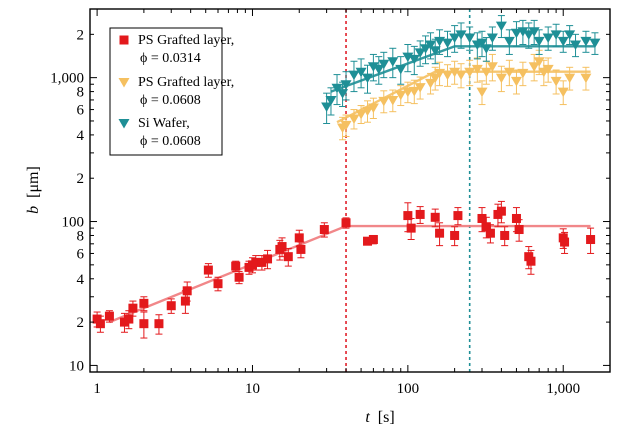 This screenshot has height=429, width=624. What do you see at coordinates (170, 58) in the screenshot?
I see `legend-sublabel: ϕ = 0.0314` at bounding box center [170, 58].